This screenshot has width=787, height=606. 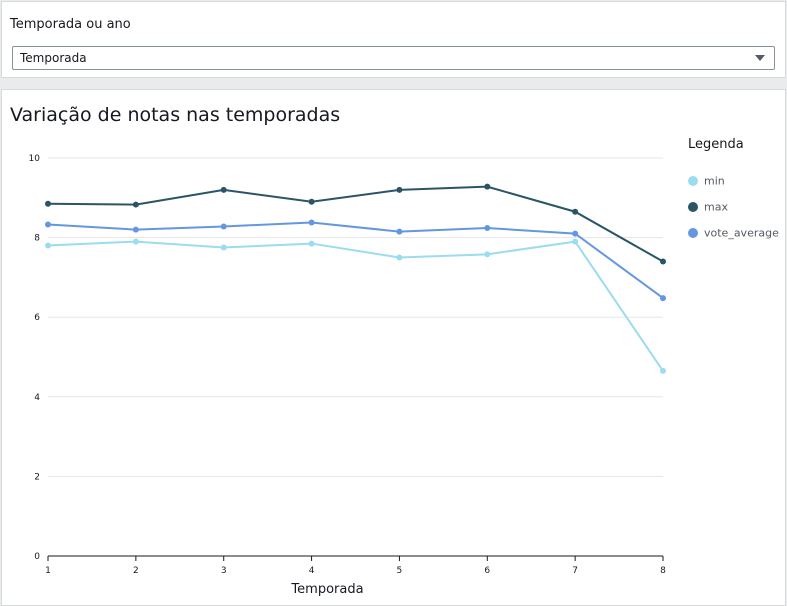 I want to click on legend-item-min: min, so click(x=706, y=182).